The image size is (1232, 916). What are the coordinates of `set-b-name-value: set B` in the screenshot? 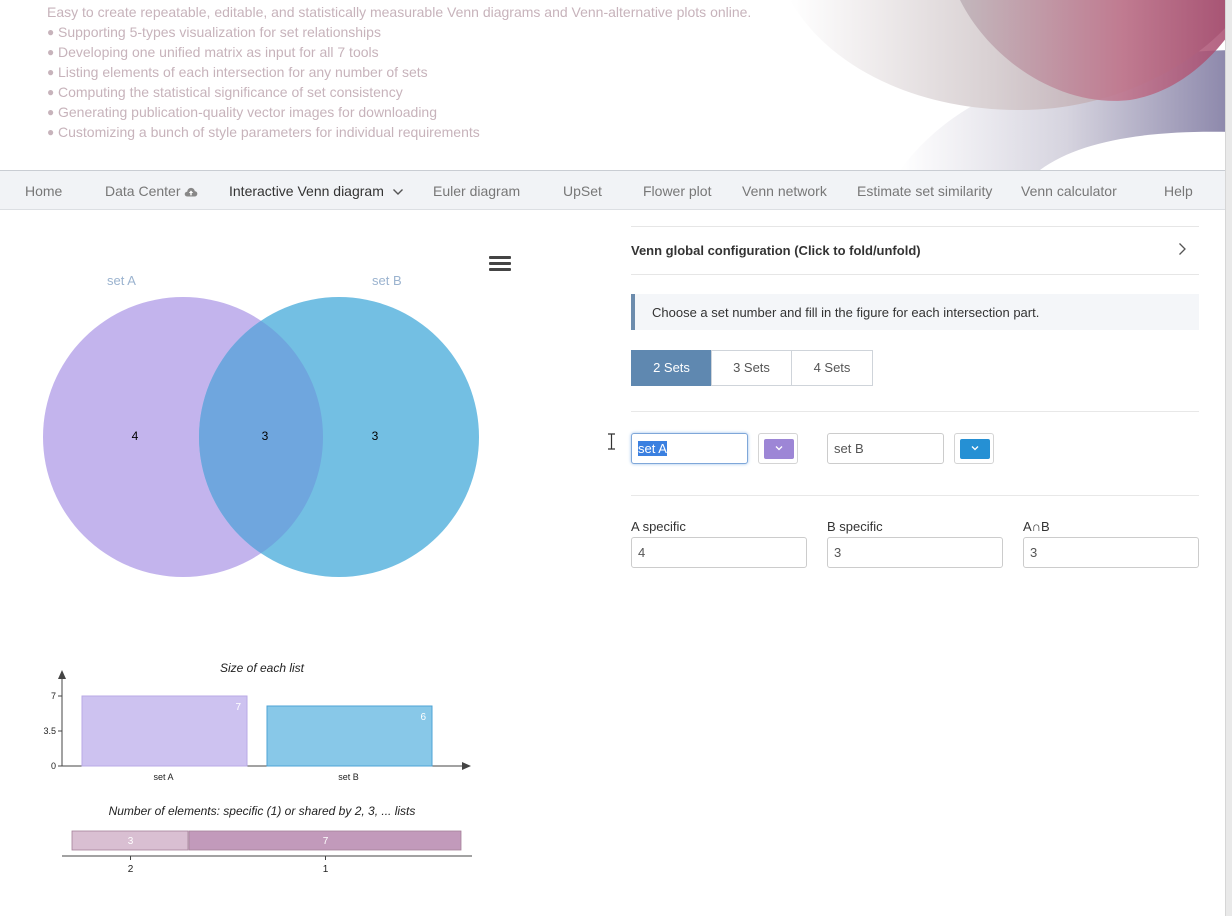 It's located at (849, 448).